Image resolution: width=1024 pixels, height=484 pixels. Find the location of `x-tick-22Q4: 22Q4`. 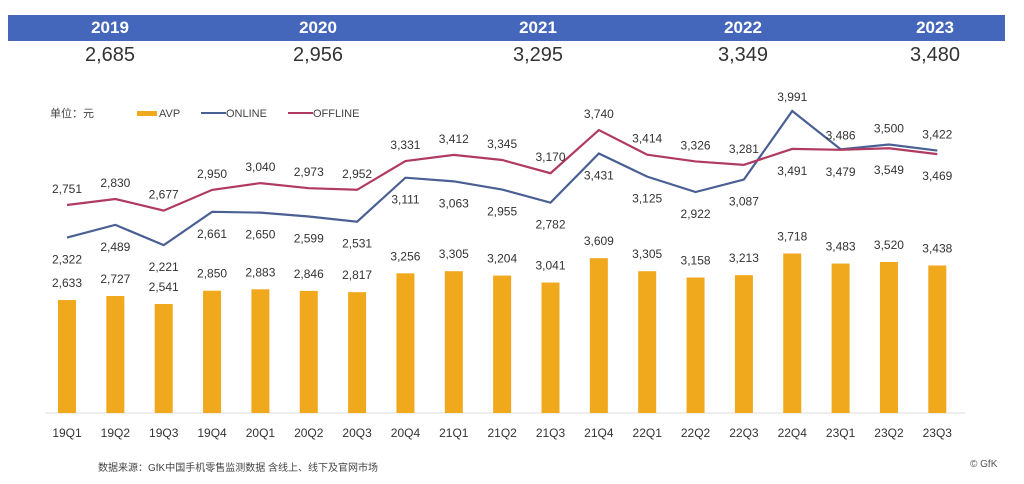

x-tick-22Q4: 22Q4 is located at coordinates (793, 433).